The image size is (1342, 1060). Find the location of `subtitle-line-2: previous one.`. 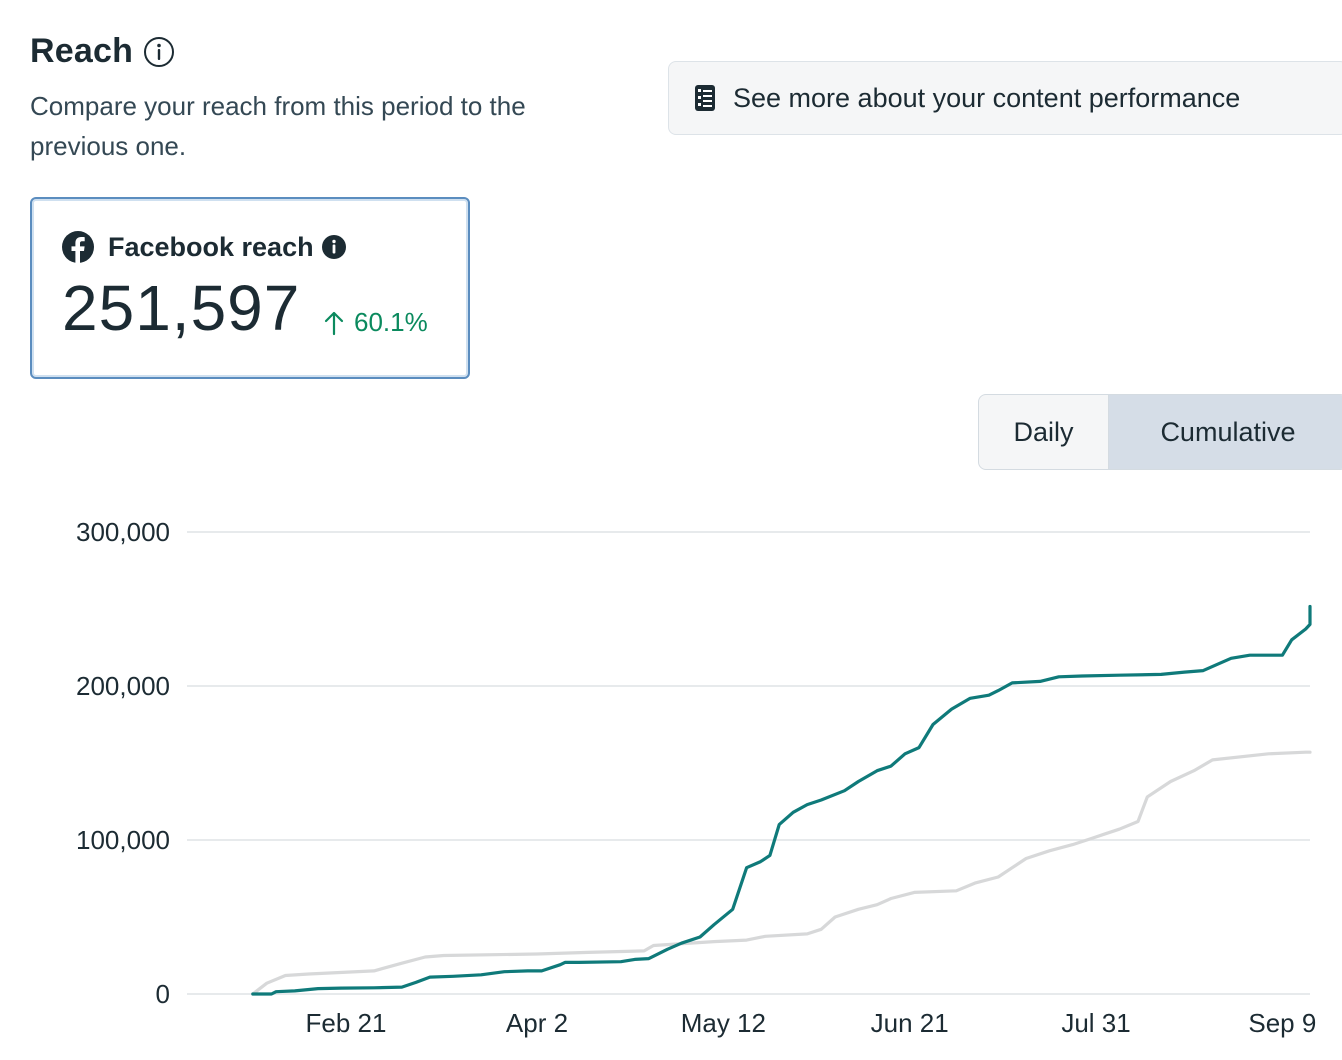

subtitle-line-2: previous one. is located at coordinates (108, 146).